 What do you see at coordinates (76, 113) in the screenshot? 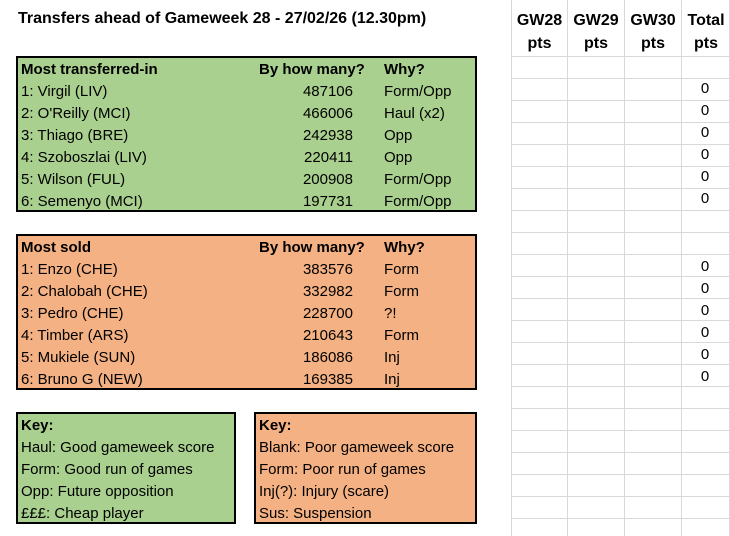
I see `player-name: 2: O'Reilly (MCI)` at bounding box center [76, 113].